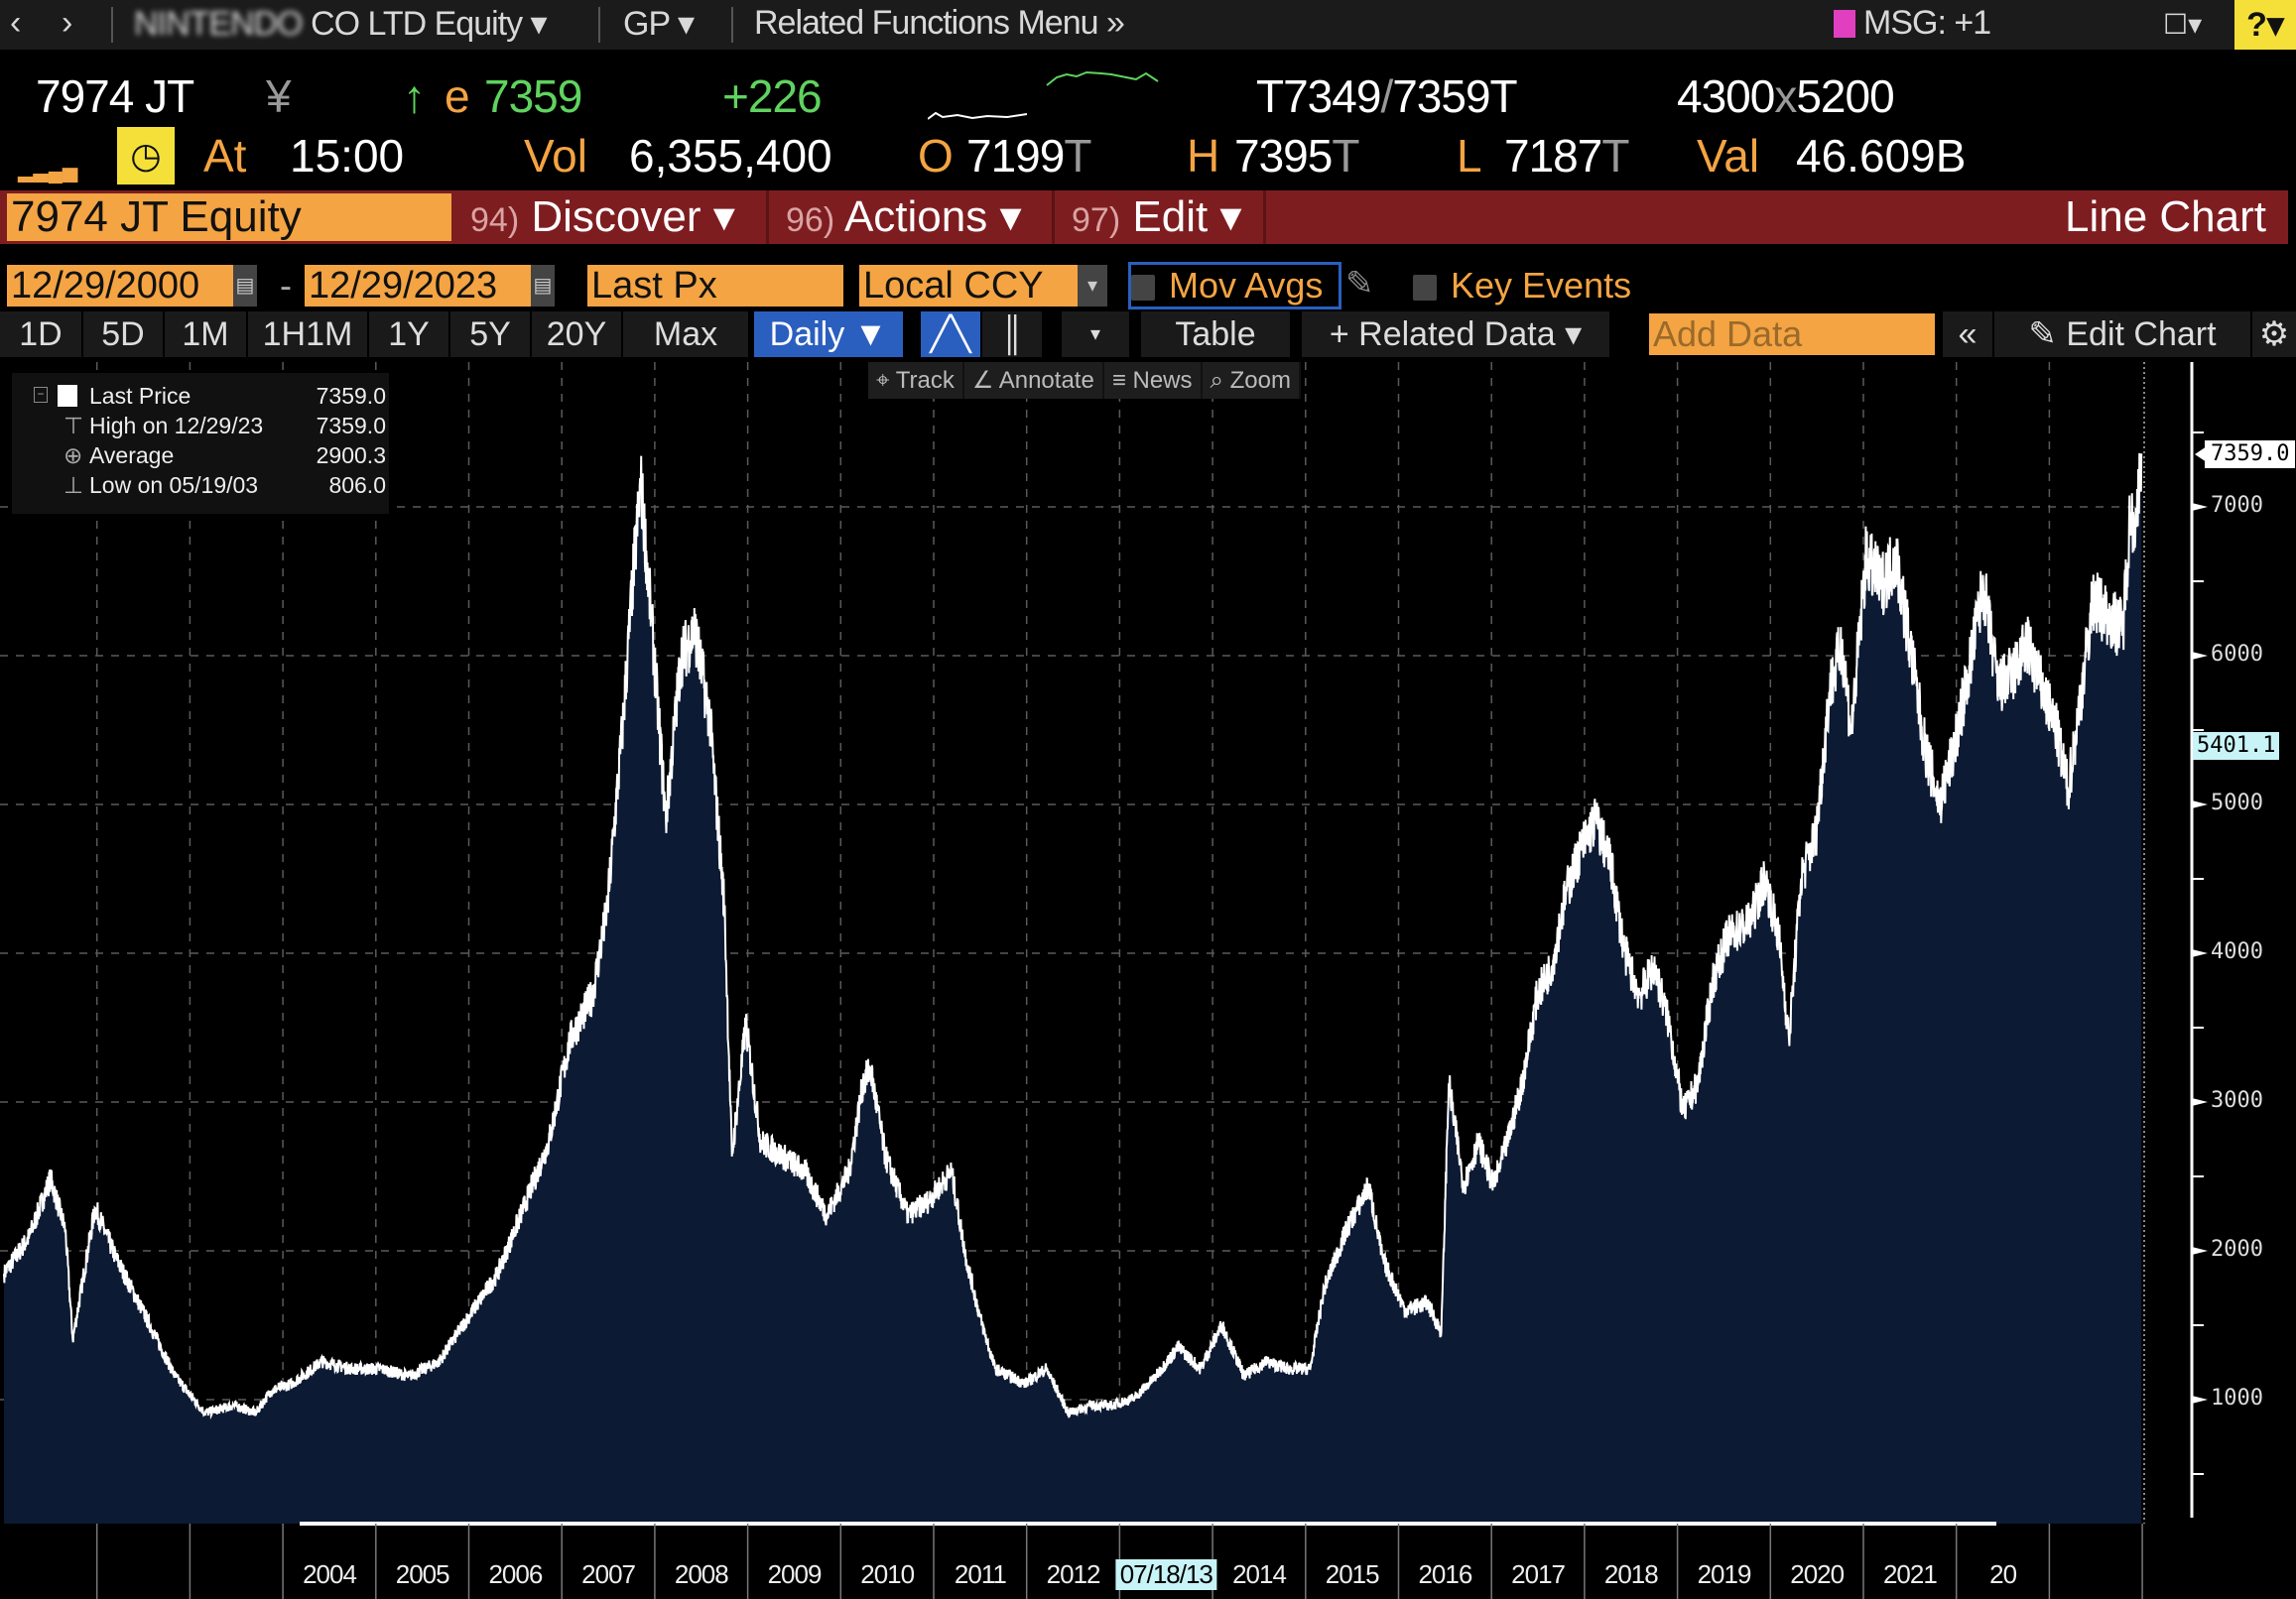 This screenshot has width=2296, height=1599. What do you see at coordinates (146, 155) in the screenshot?
I see `gauge-icon: ◷` at bounding box center [146, 155].